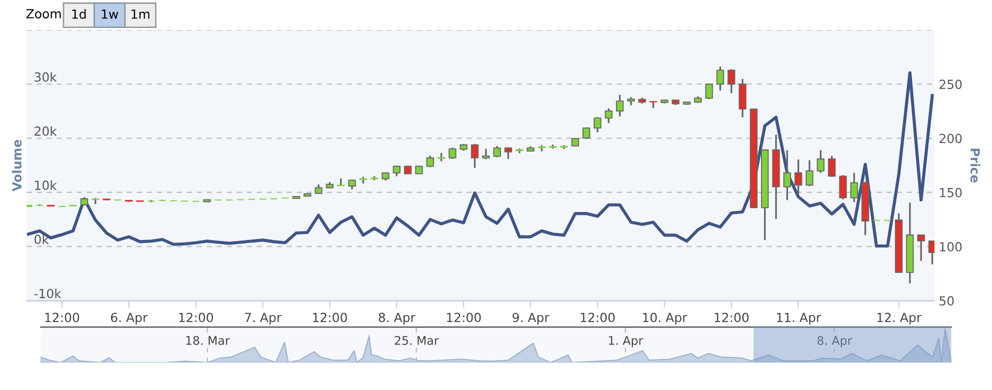 The width and height of the screenshot is (992, 390). What do you see at coordinates (45, 131) in the screenshot?
I see `y-tick-label: 20k` at bounding box center [45, 131].